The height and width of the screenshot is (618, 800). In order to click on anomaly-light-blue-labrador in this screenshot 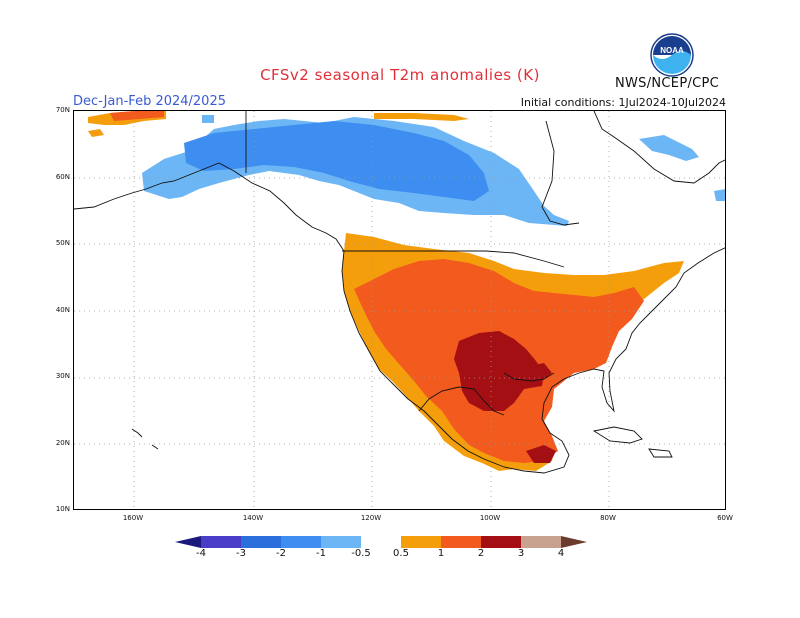, I will do `click(719, 195)`.